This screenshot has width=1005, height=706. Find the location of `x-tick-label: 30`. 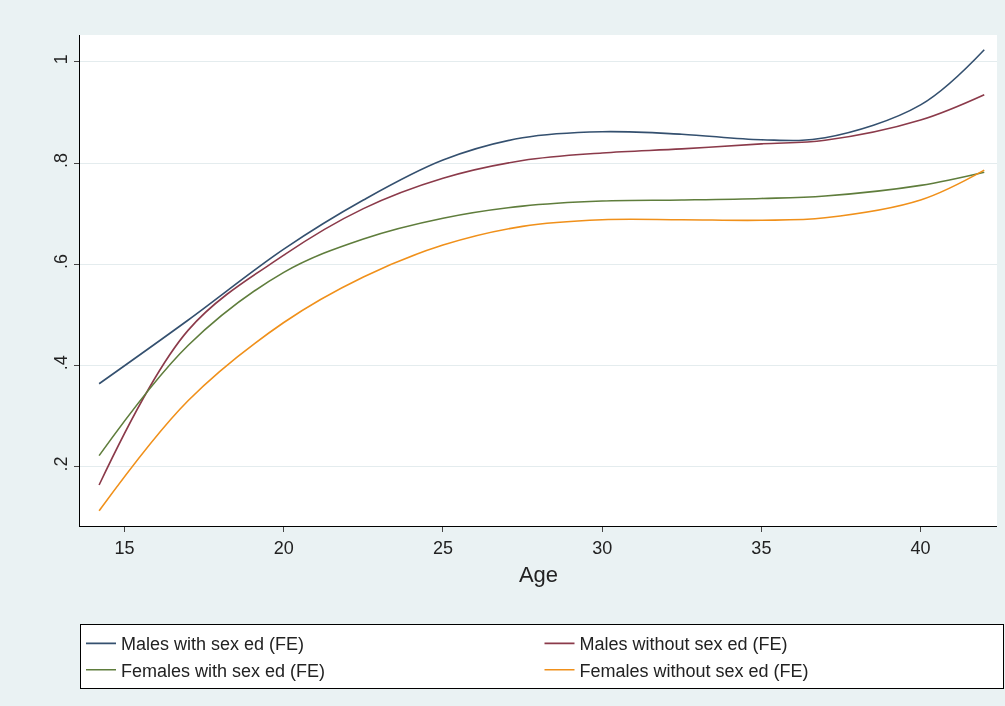

x-tick-label: 30 is located at coordinates (602, 547).